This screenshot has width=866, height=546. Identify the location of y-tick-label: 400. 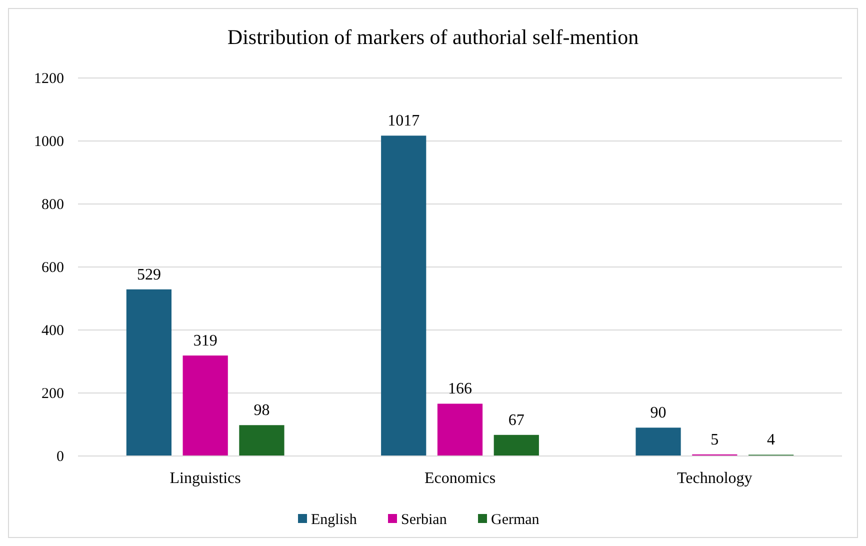
(53, 331).